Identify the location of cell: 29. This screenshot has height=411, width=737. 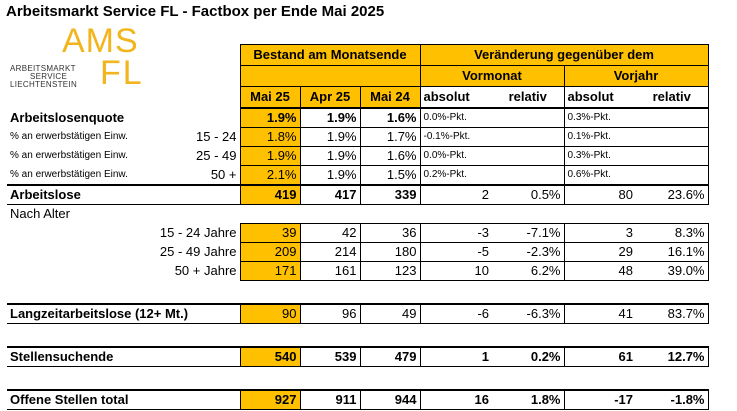
(600, 252).